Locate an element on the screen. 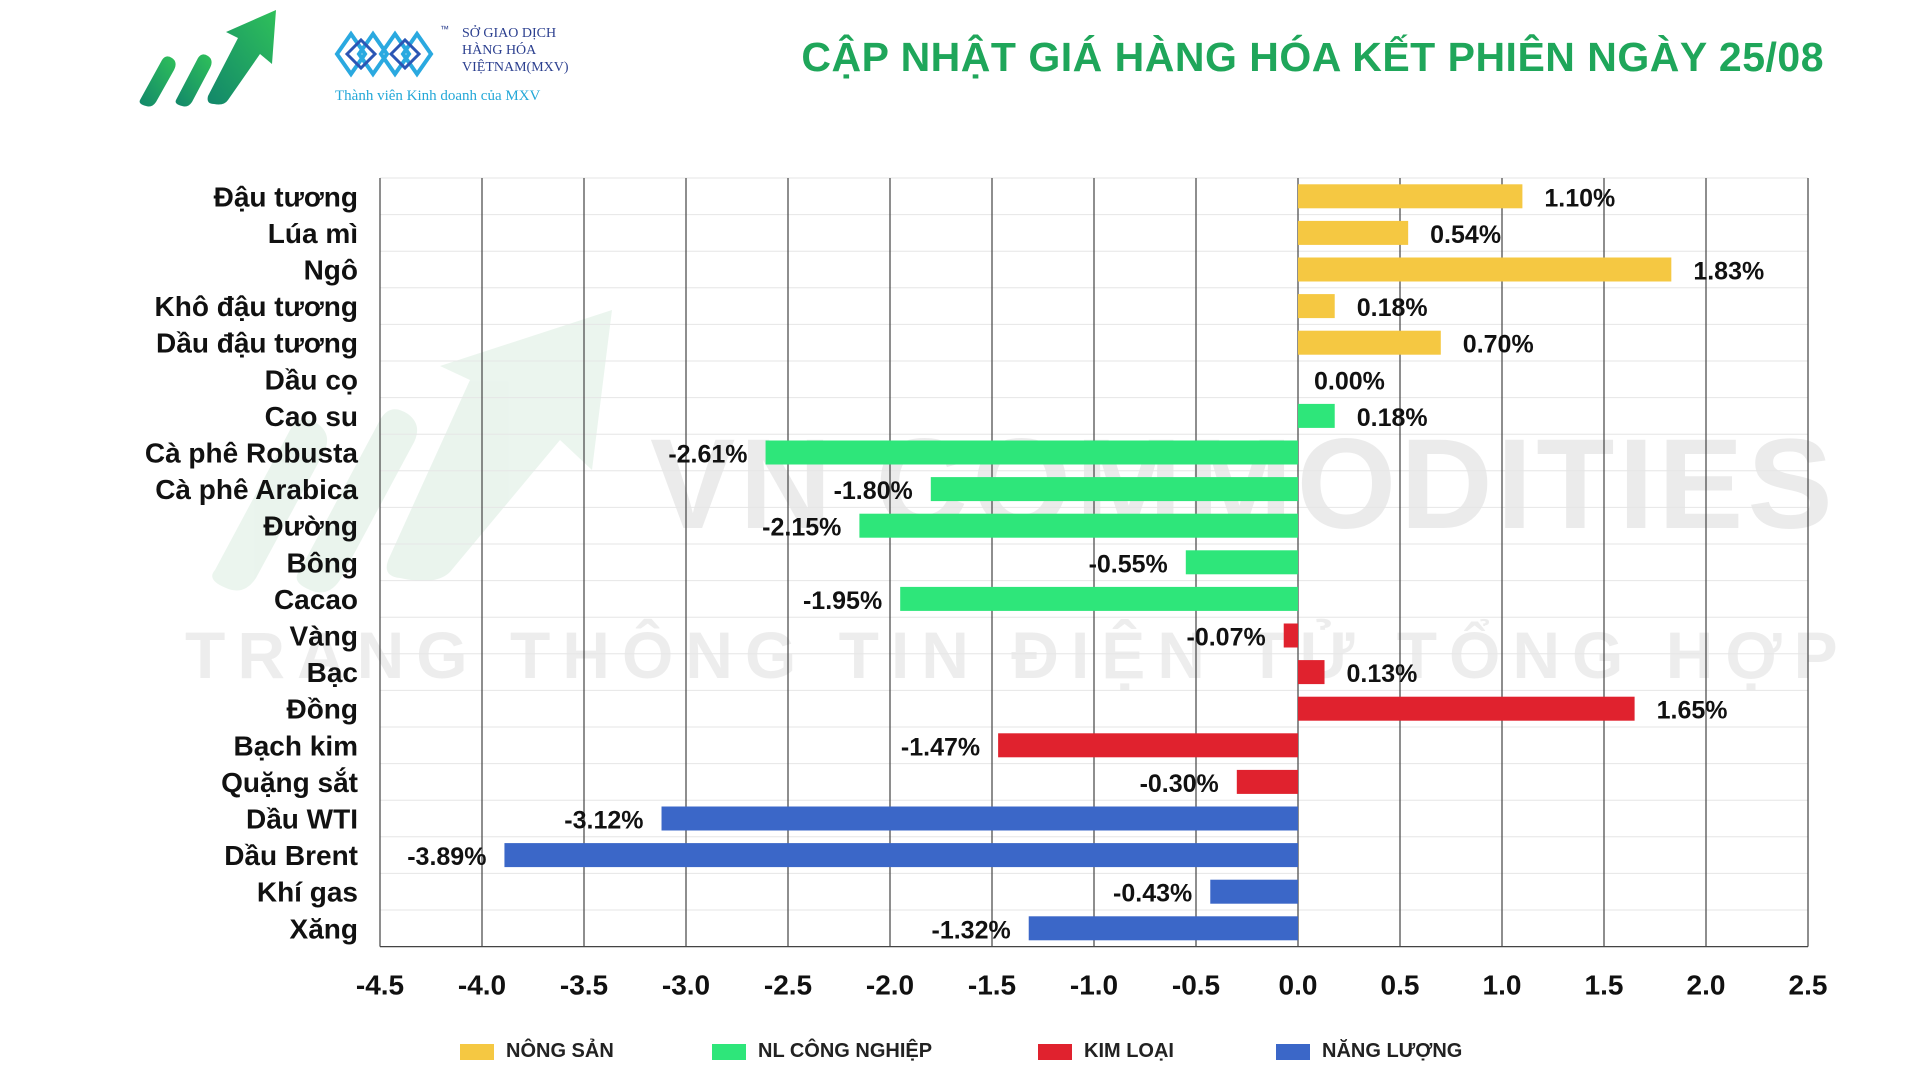  legend-item: NÔNG SẢN is located at coordinates (537, 1051).